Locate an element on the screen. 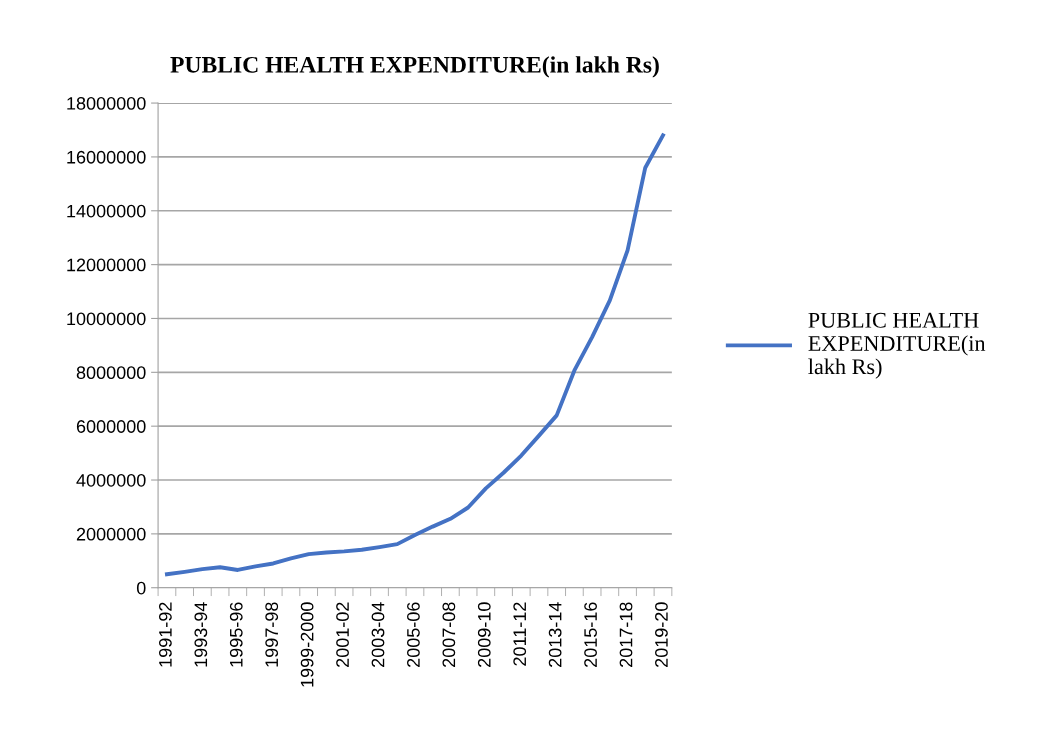  x-tick-label: 2011-12 is located at coordinates (520, 634).